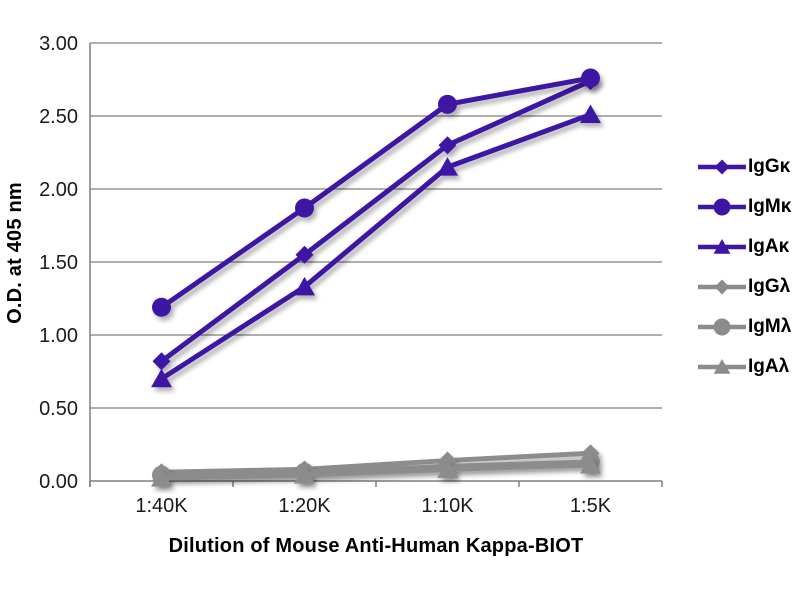 Image resolution: width=800 pixels, height=600 pixels. I want to click on y-axis-title: O.D. at 405 nm, so click(15, 253).